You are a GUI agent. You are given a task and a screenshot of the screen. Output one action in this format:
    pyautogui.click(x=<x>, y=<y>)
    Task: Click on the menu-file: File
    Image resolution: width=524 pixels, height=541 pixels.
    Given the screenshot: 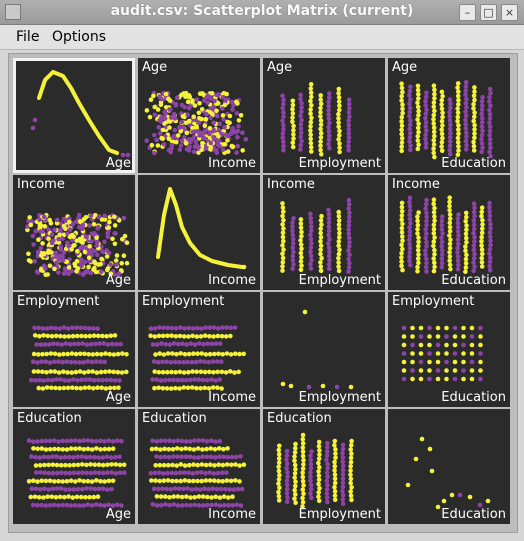 What is the action you would take?
    pyautogui.click(x=28, y=37)
    